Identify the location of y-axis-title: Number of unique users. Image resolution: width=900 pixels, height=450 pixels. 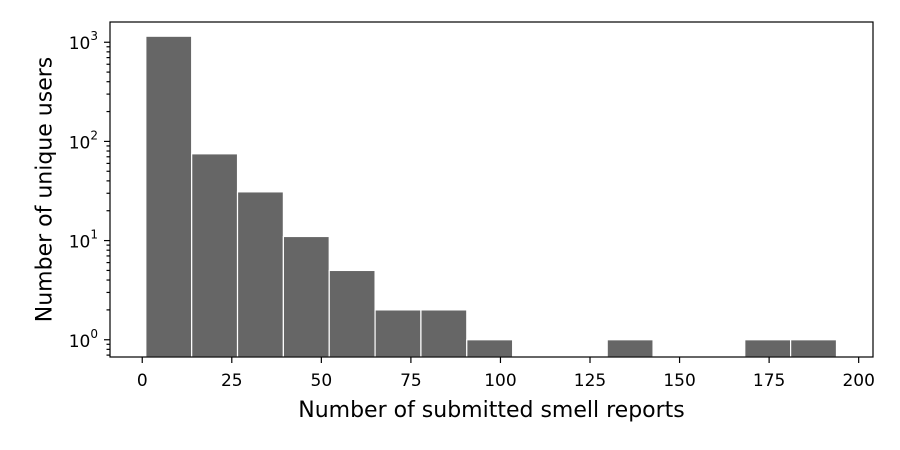
(45, 189).